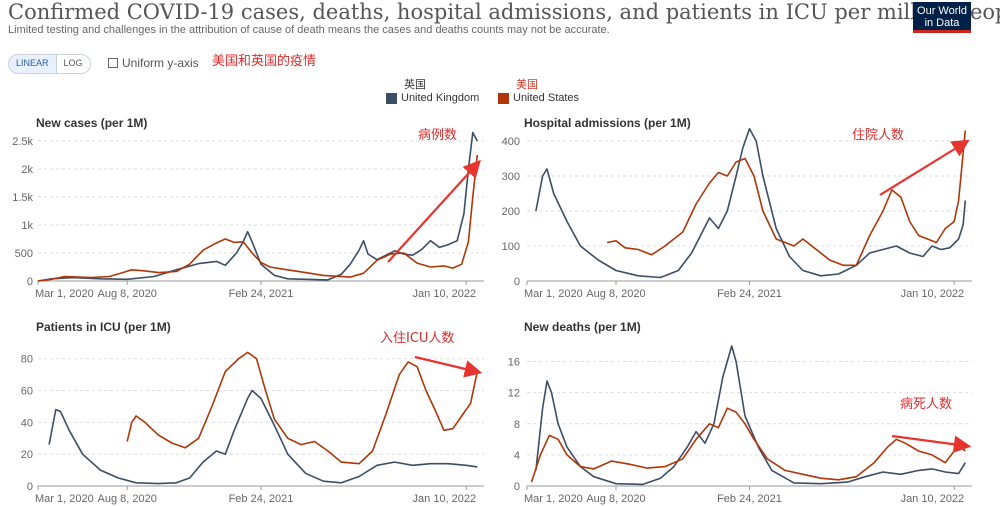  Describe the element at coordinates (22, 142) in the screenshot. I see `panel-0-y-tick: 2.5k` at that location.